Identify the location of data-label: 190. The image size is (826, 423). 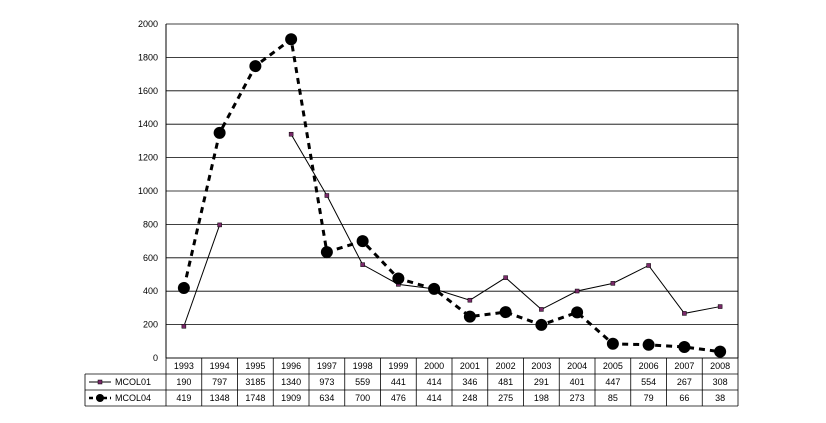
(183, 382).